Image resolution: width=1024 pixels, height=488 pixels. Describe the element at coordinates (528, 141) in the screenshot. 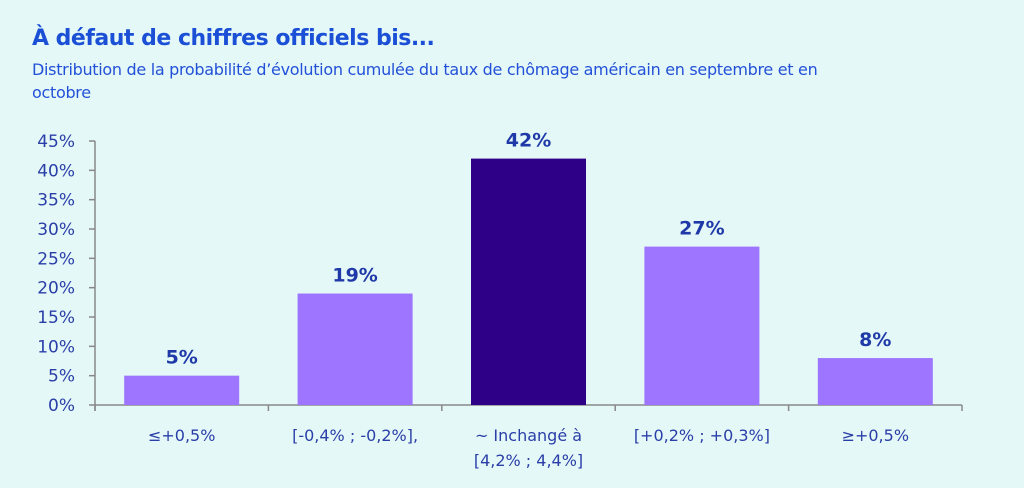

I see `data-label: 42%` at that location.